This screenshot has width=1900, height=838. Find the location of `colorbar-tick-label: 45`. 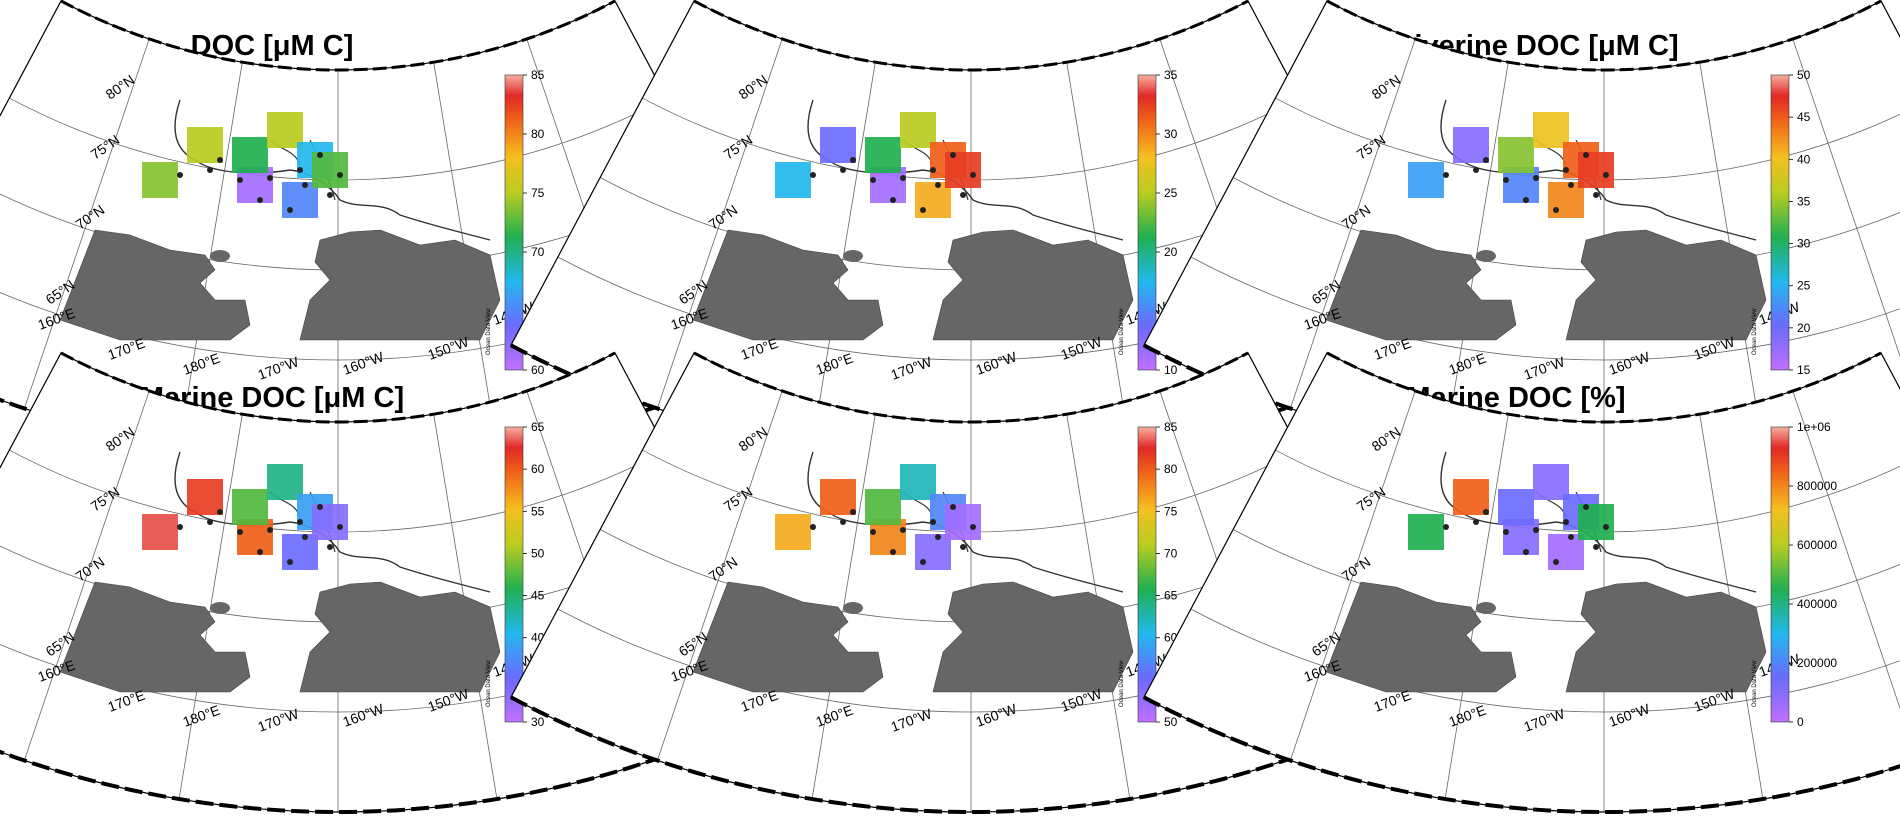

colorbar-tick-label: 45 is located at coordinates (1804, 117).